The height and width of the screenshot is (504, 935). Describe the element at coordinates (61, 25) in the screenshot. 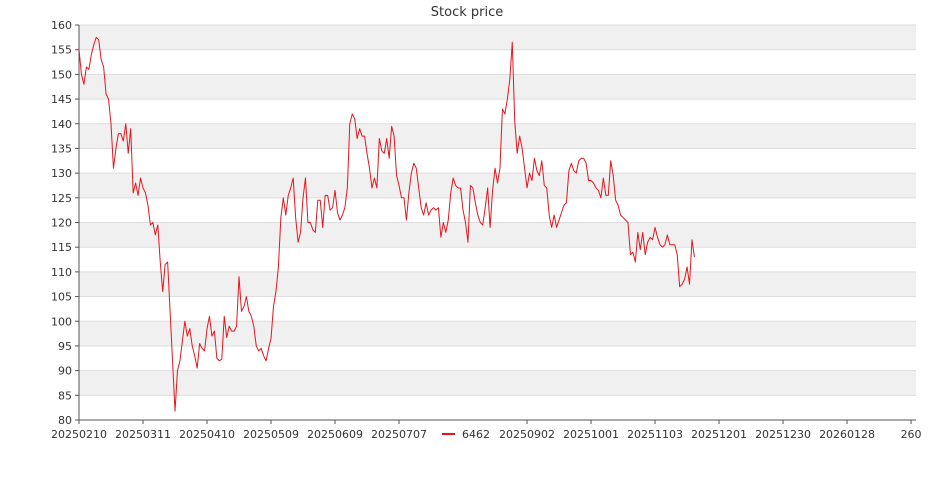

I see `y-tick-label: 160` at that location.